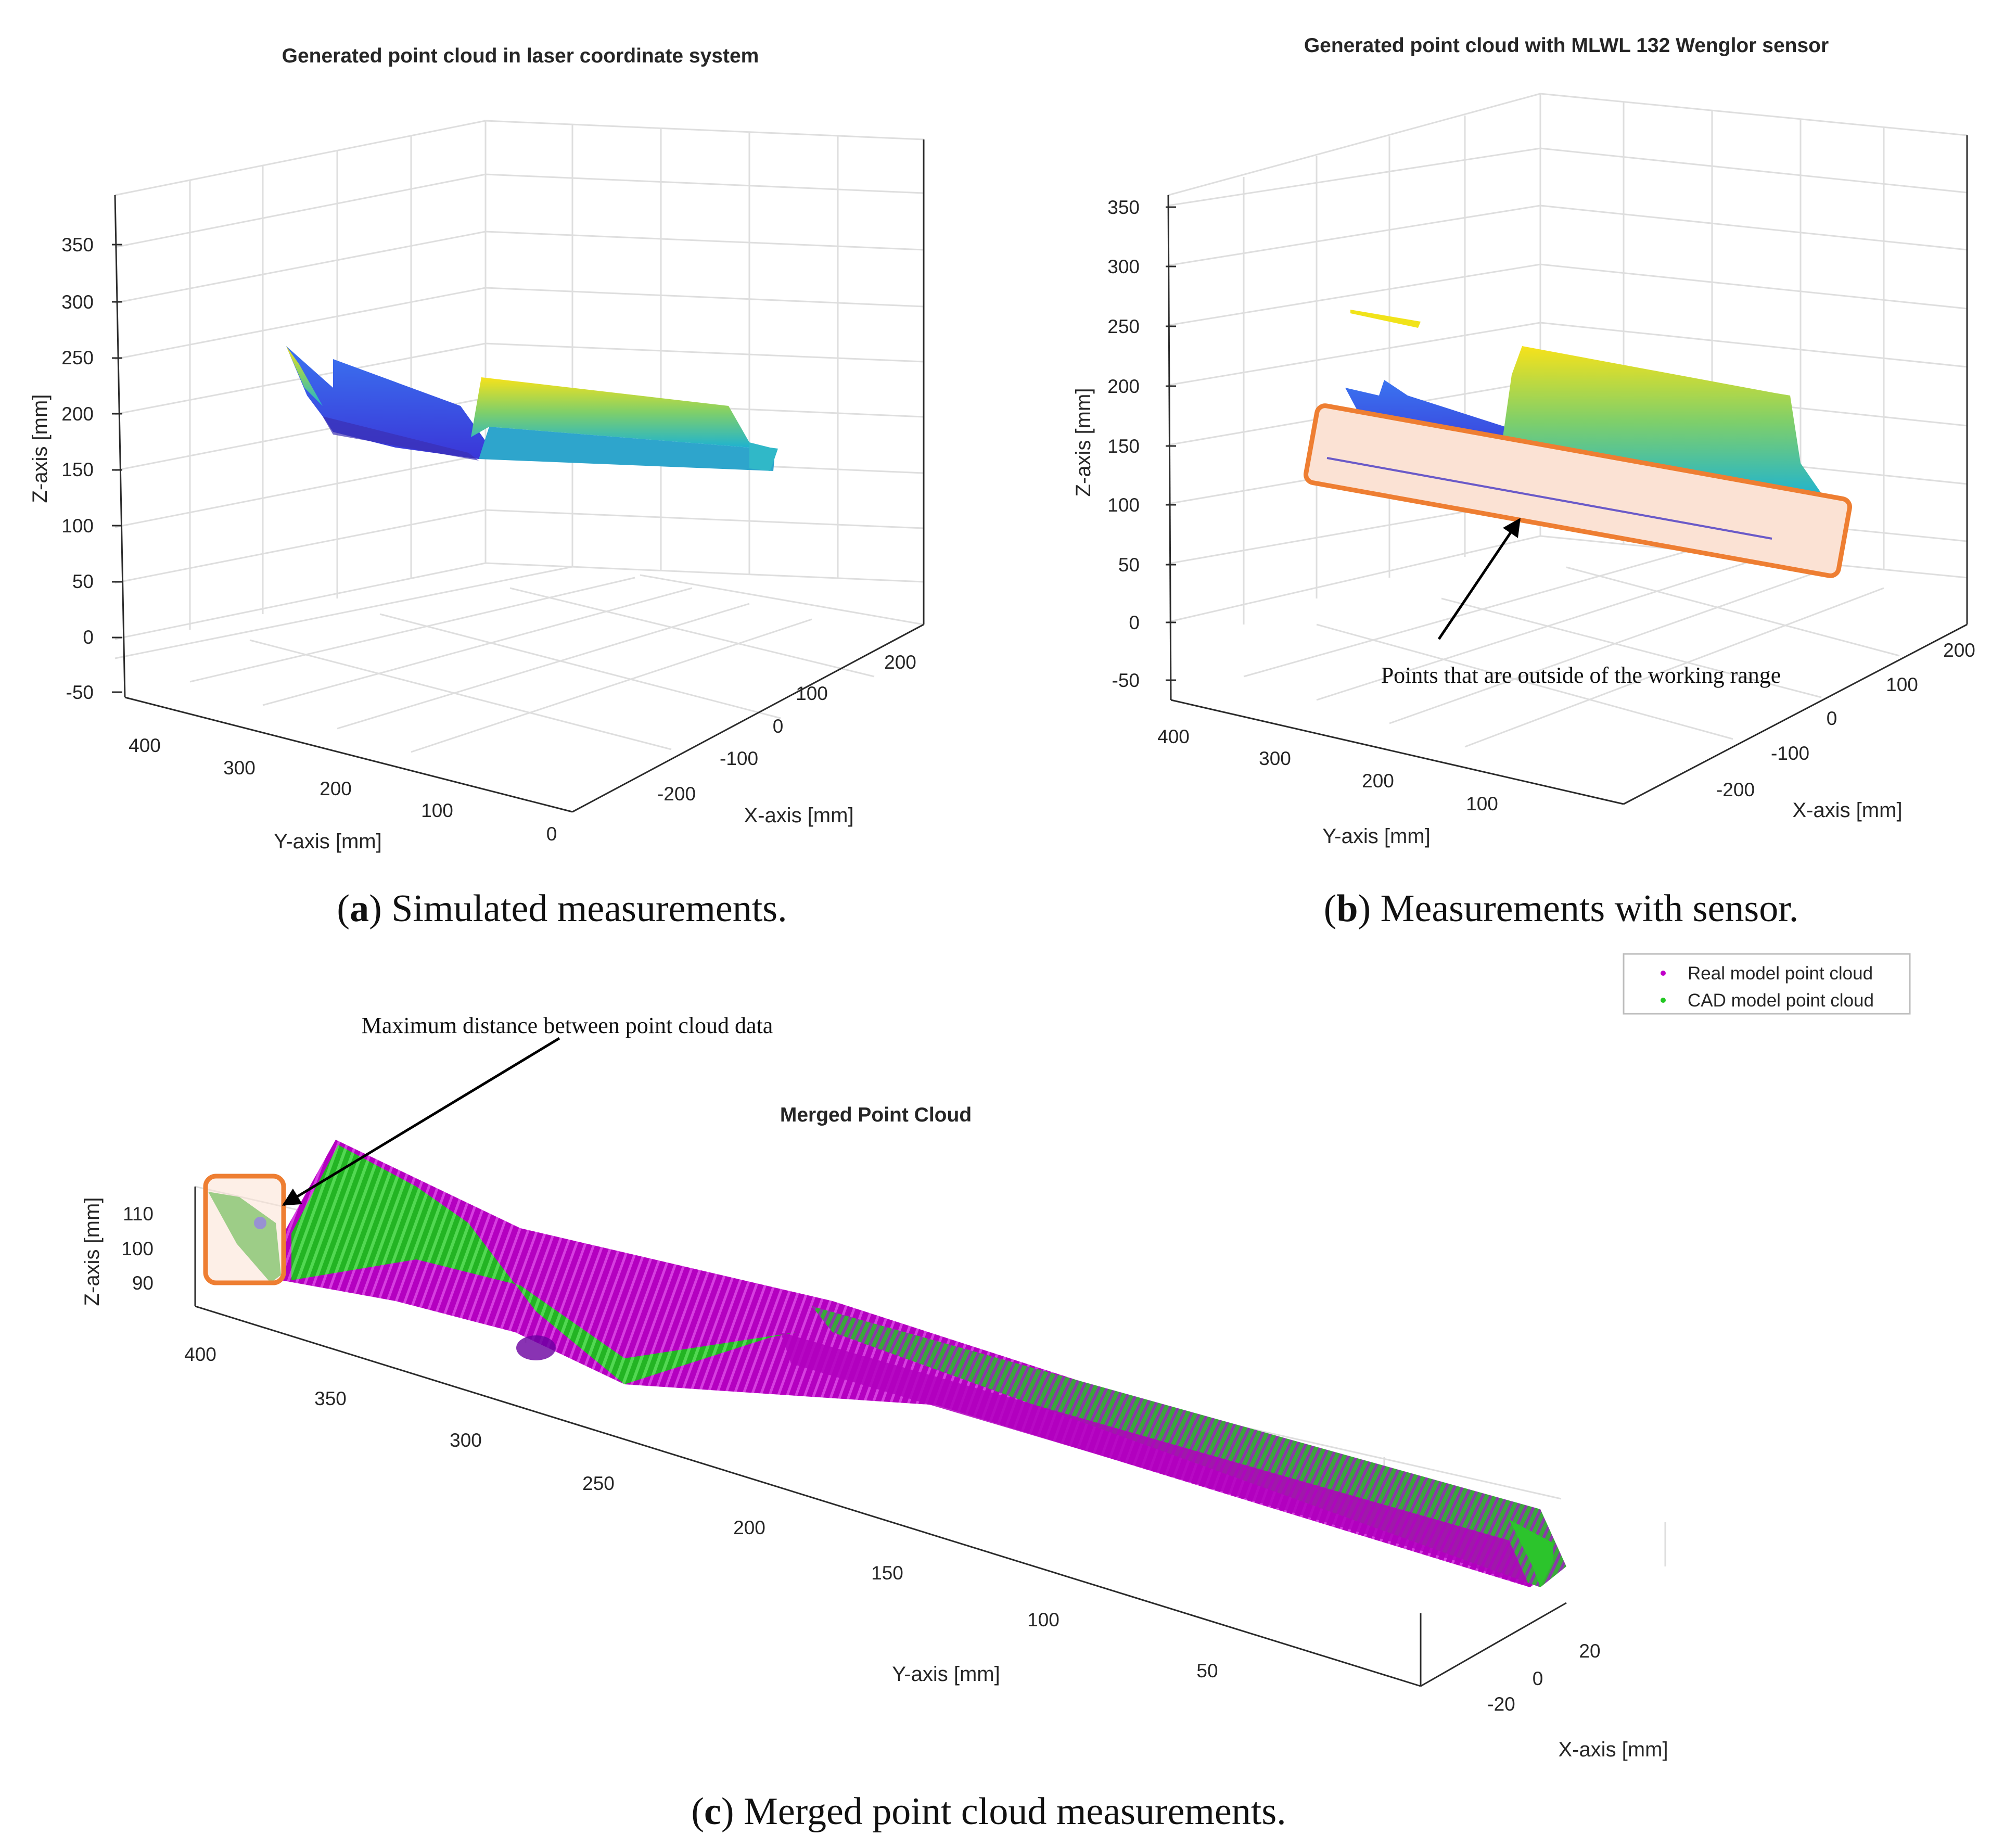  What do you see at coordinates (1531, 1553) in the screenshot?
I see `panel-c-cad-end` at bounding box center [1531, 1553].